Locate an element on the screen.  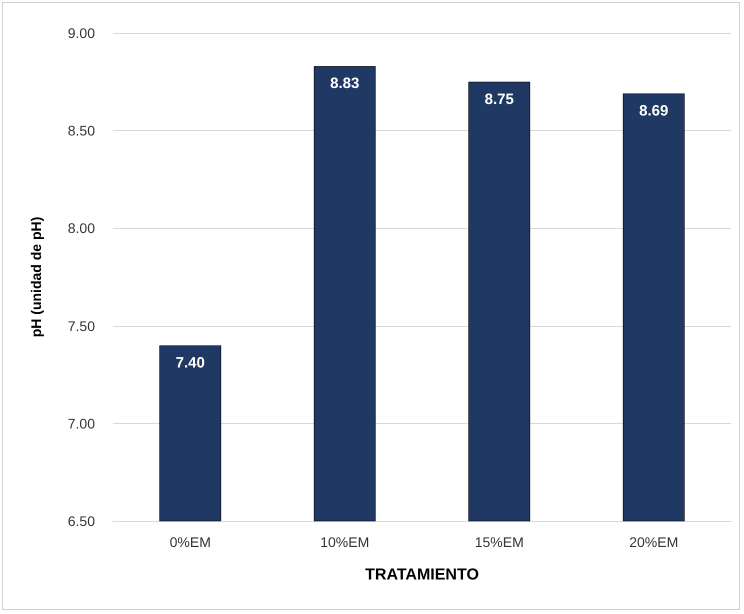
y-tick-label: 7.00 is located at coordinates (82, 423).